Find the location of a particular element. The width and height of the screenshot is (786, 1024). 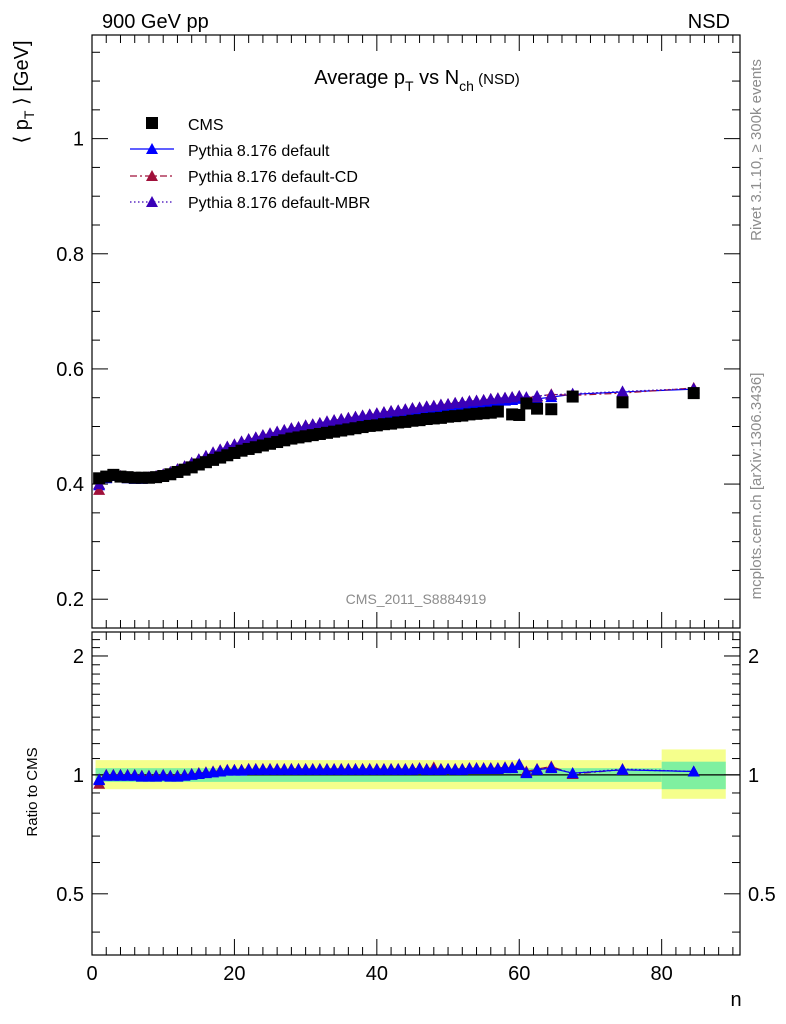

x-tick-label: 80 is located at coordinates (662, 974).